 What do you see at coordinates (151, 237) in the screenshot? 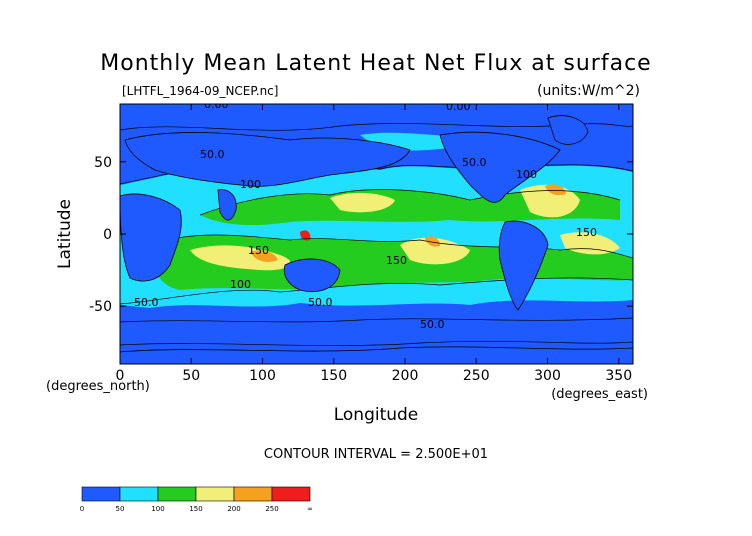
I see `landmass-africa` at bounding box center [151, 237].